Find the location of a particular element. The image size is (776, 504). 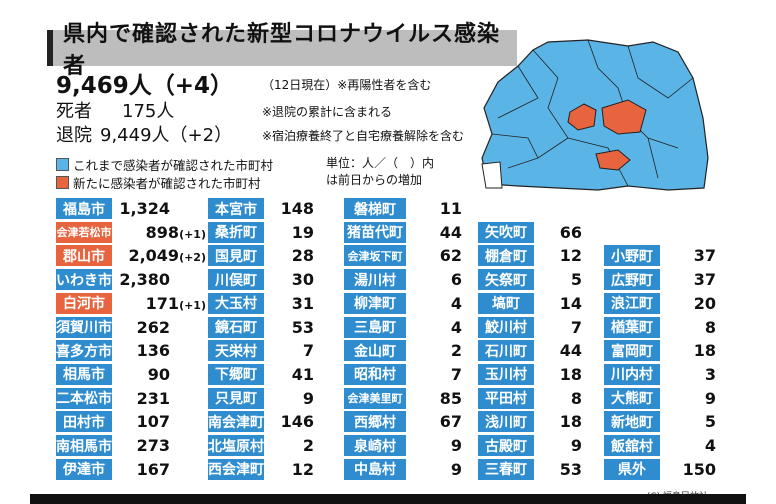

table-row: 飯舘村 4 is located at coordinates (660, 445).